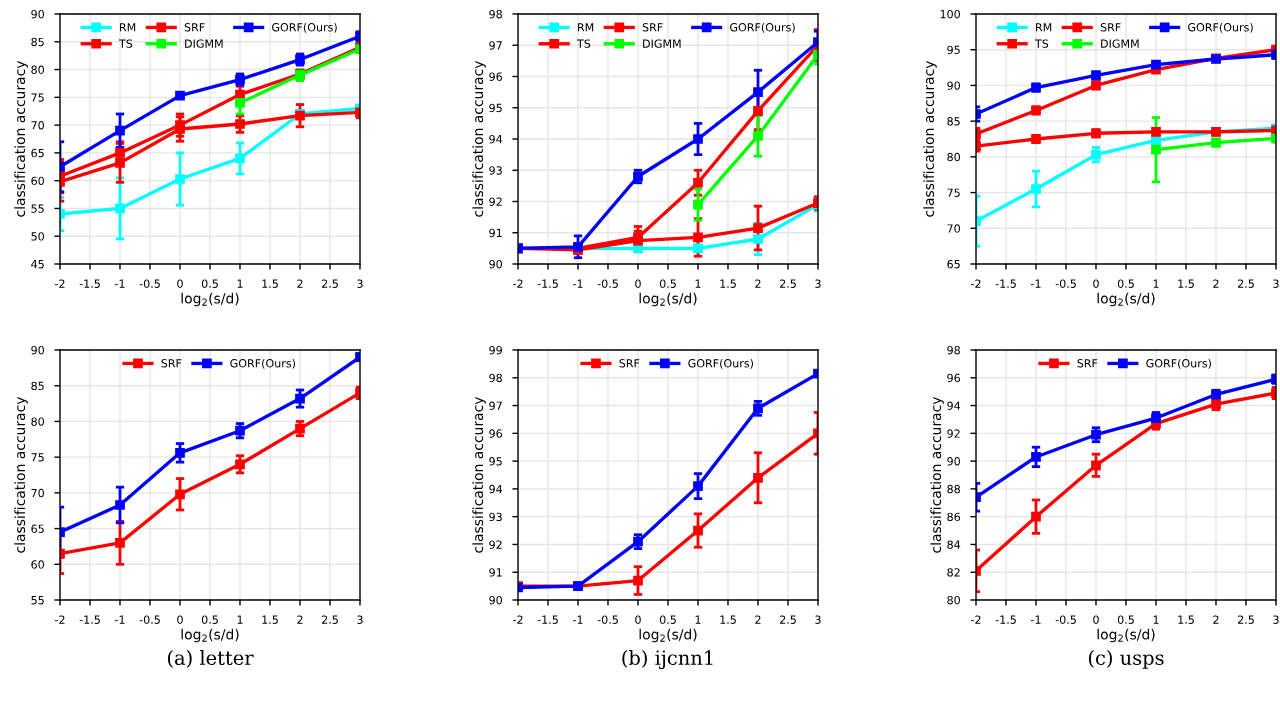 The height and width of the screenshot is (706, 1280). What do you see at coordinates (667, 660) in the screenshot?
I see `text: (b) ijcnn1` at bounding box center [667, 660].